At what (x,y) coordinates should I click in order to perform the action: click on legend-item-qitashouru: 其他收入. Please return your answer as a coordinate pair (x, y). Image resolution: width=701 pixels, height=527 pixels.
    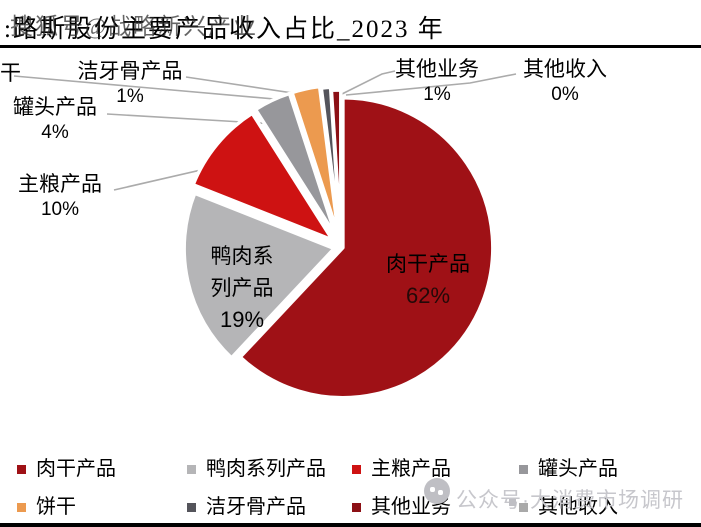
    Looking at the image, I should click on (568, 507).